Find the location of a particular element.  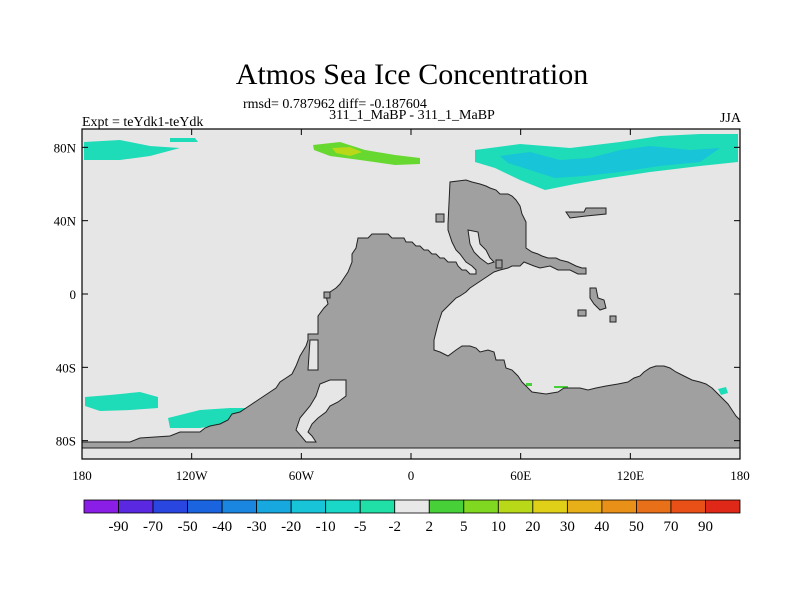

colorbar-label: 90 is located at coordinates (705, 527).